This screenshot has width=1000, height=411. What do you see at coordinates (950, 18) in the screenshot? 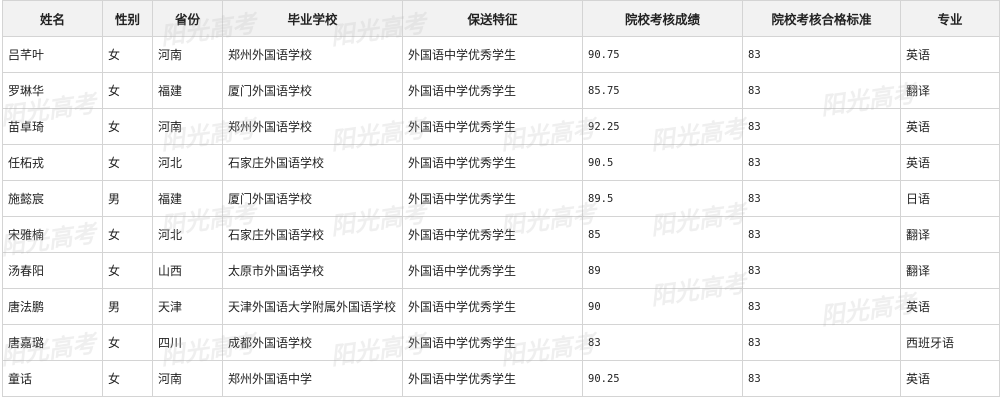
I see `column-header-major: 专业` at bounding box center [950, 18].